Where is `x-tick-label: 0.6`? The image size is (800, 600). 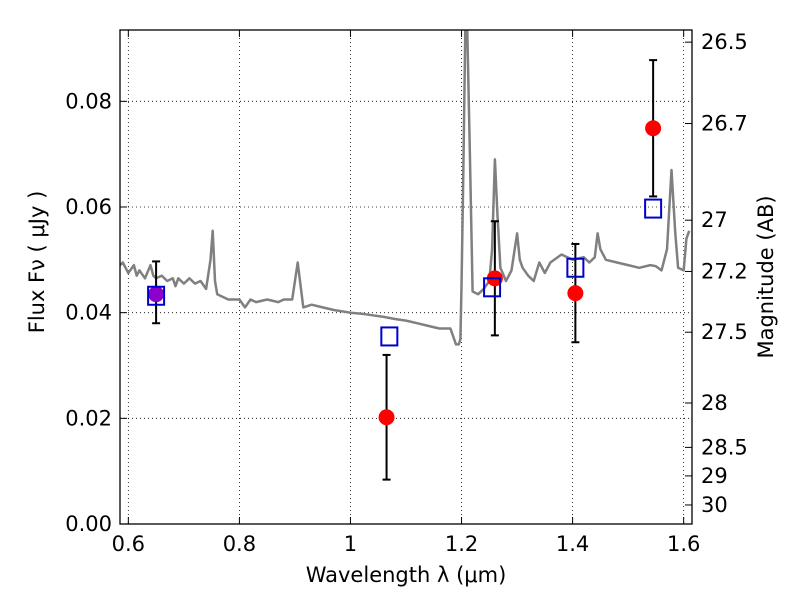
x-tick-label: 0.6 is located at coordinates (128, 544).